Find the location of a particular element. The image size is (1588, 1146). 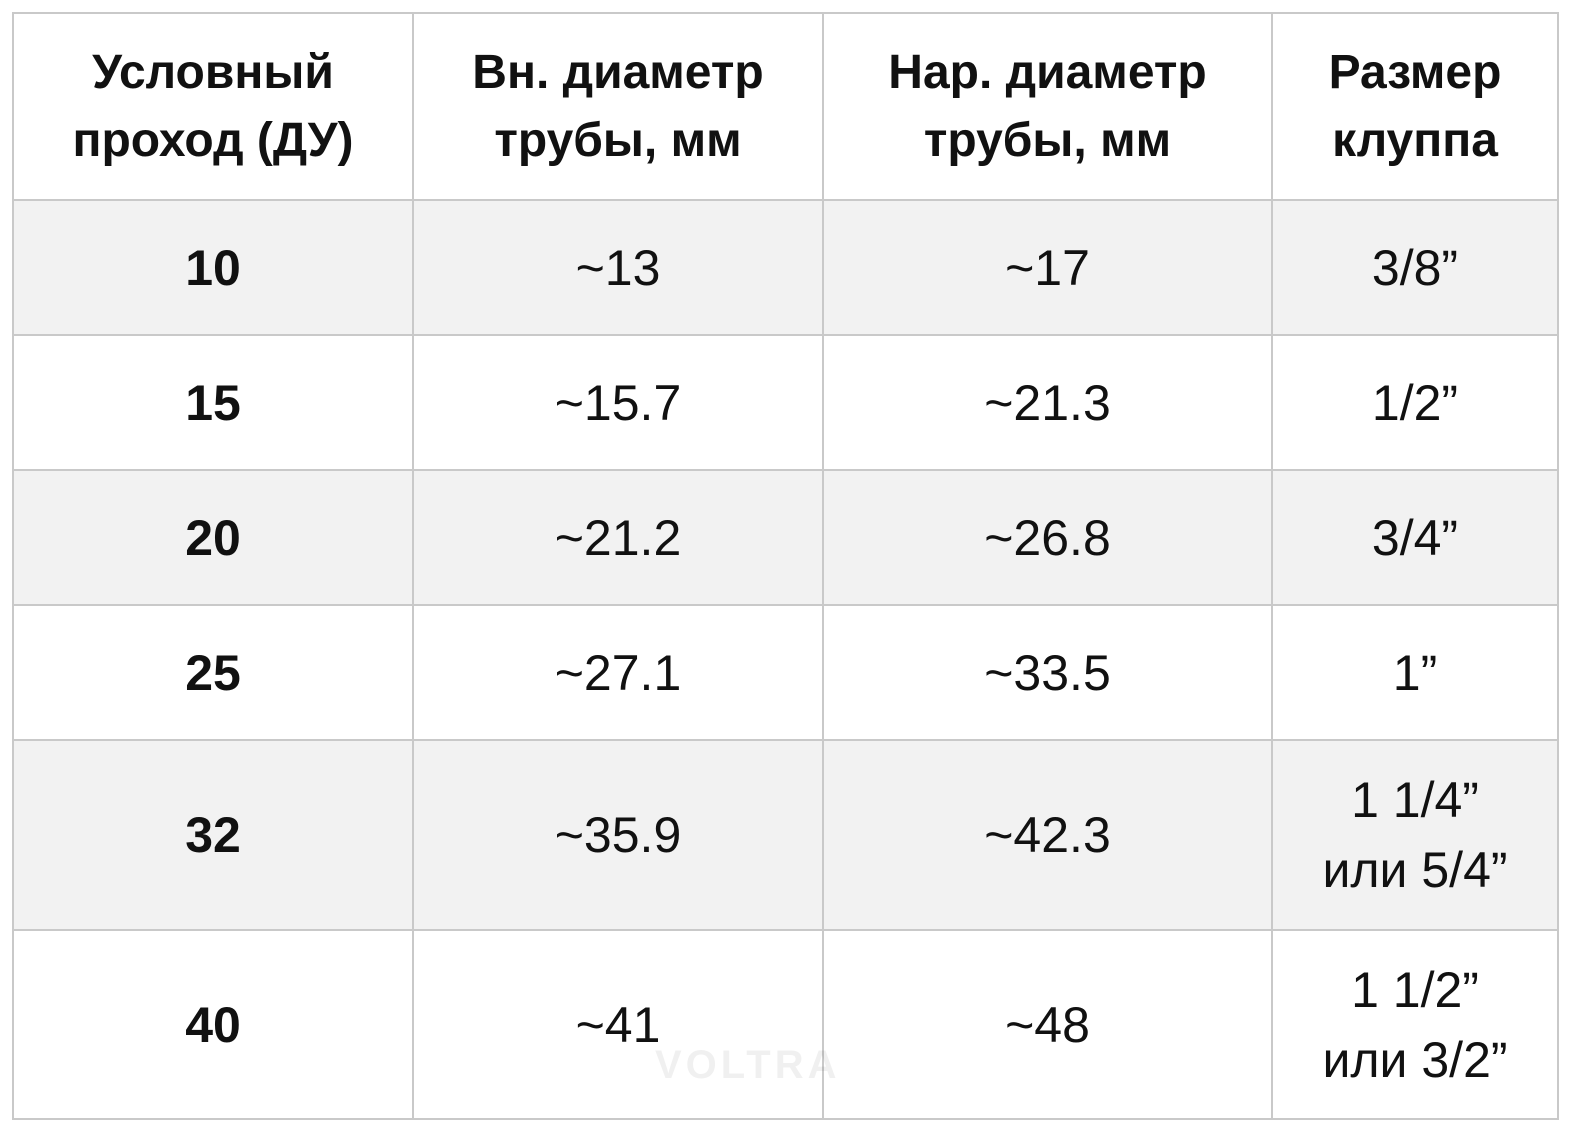

table-cell: ~15.7 is located at coordinates (618, 402).